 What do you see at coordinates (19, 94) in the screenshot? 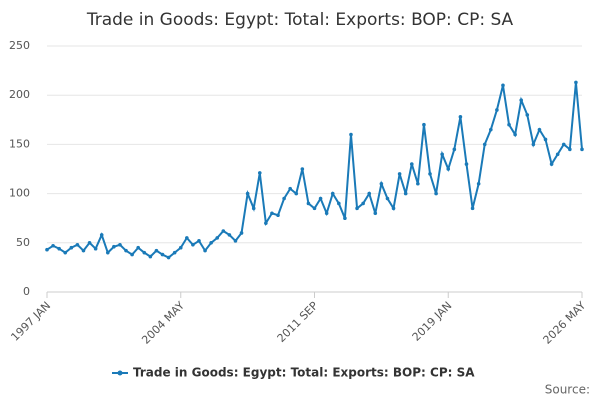
I see `y-tick-label: 200` at bounding box center [19, 94].